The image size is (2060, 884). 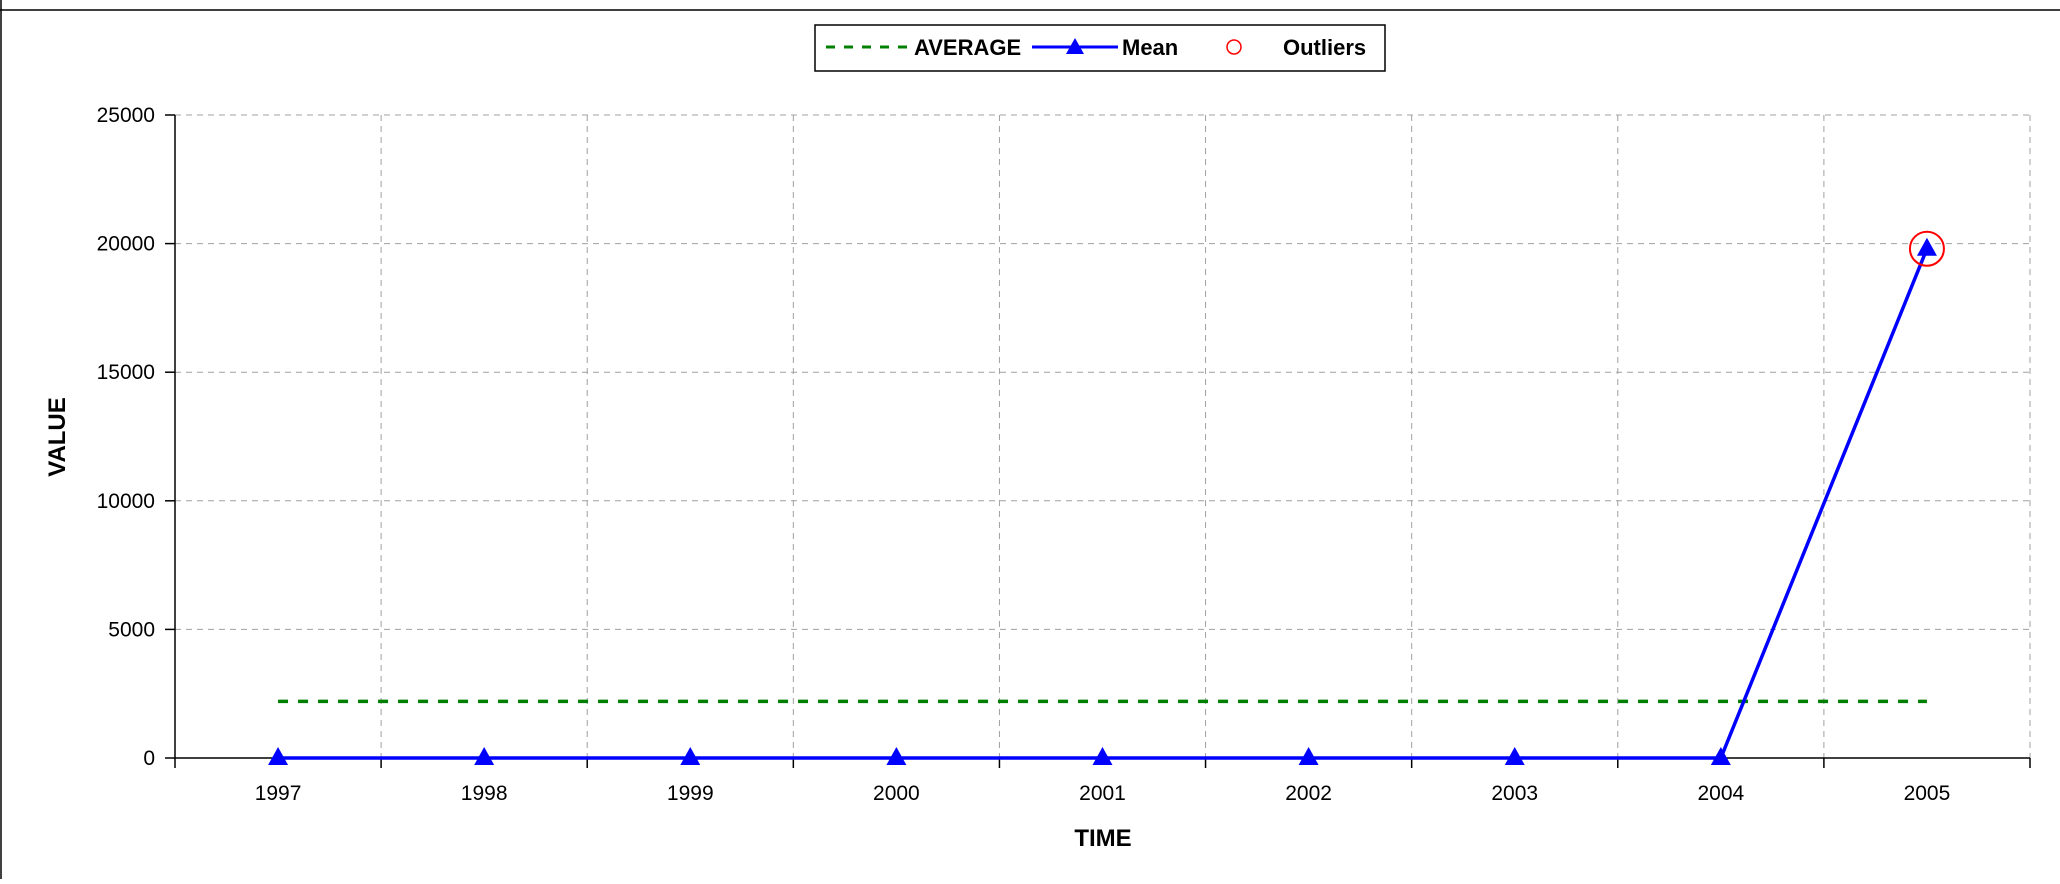 I want to click on legend-mean-label: Mean, so click(x=1150, y=47).